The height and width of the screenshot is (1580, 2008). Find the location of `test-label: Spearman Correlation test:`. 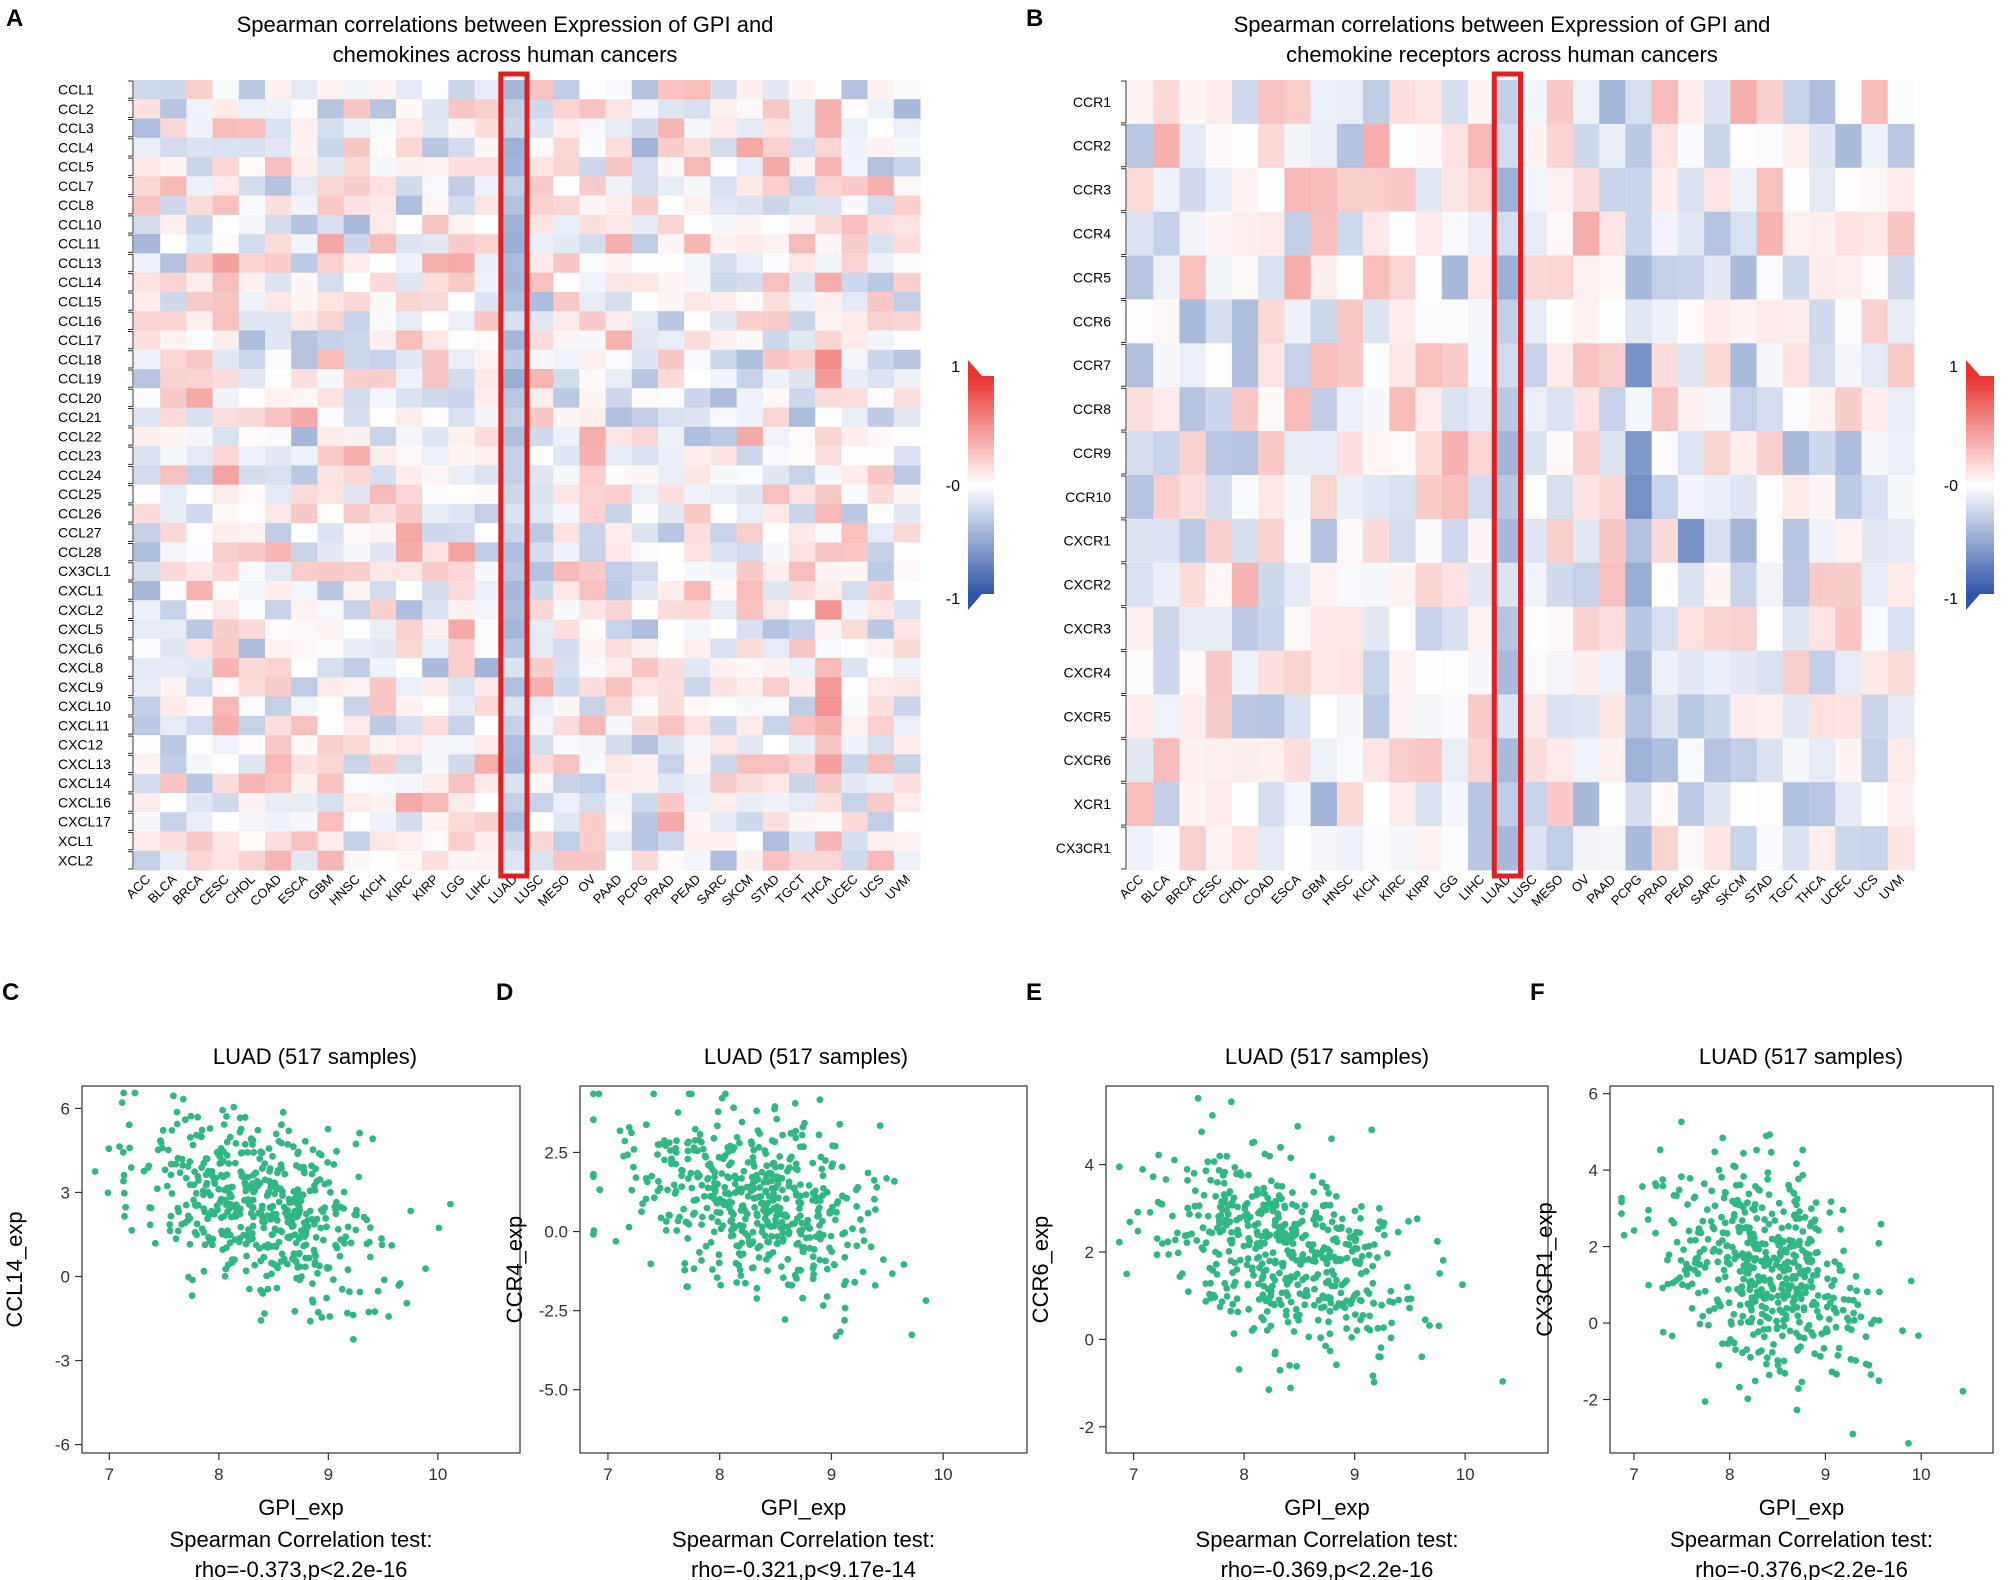

test-label: Spearman Correlation test: is located at coordinates (1801, 1539).